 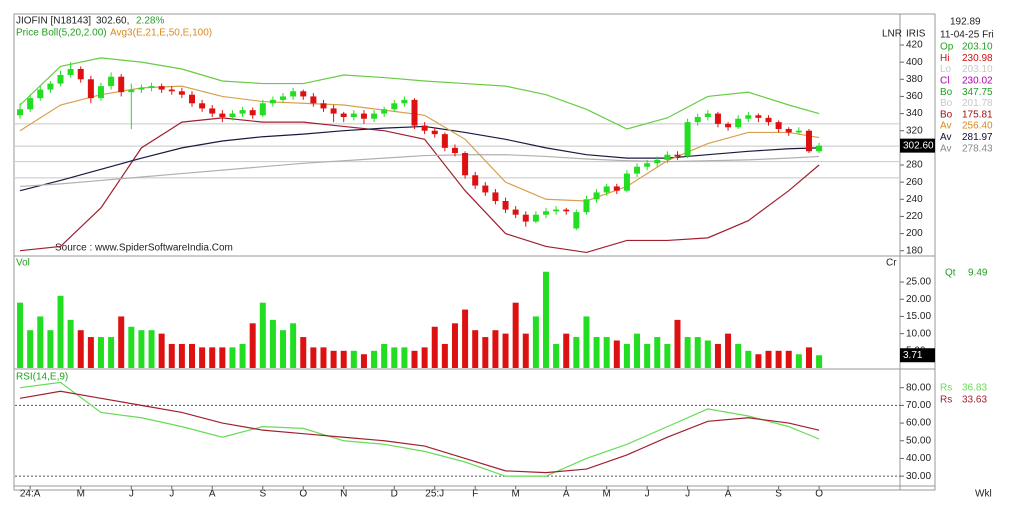 I want to click on x-tick-label: J, so click(x=171, y=494).